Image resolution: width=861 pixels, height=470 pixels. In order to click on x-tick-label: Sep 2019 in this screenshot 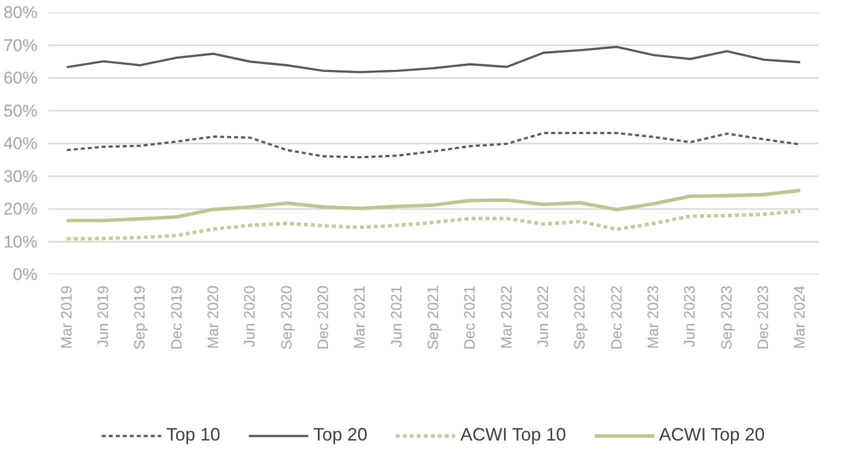, I will do `click(140, 317)`.